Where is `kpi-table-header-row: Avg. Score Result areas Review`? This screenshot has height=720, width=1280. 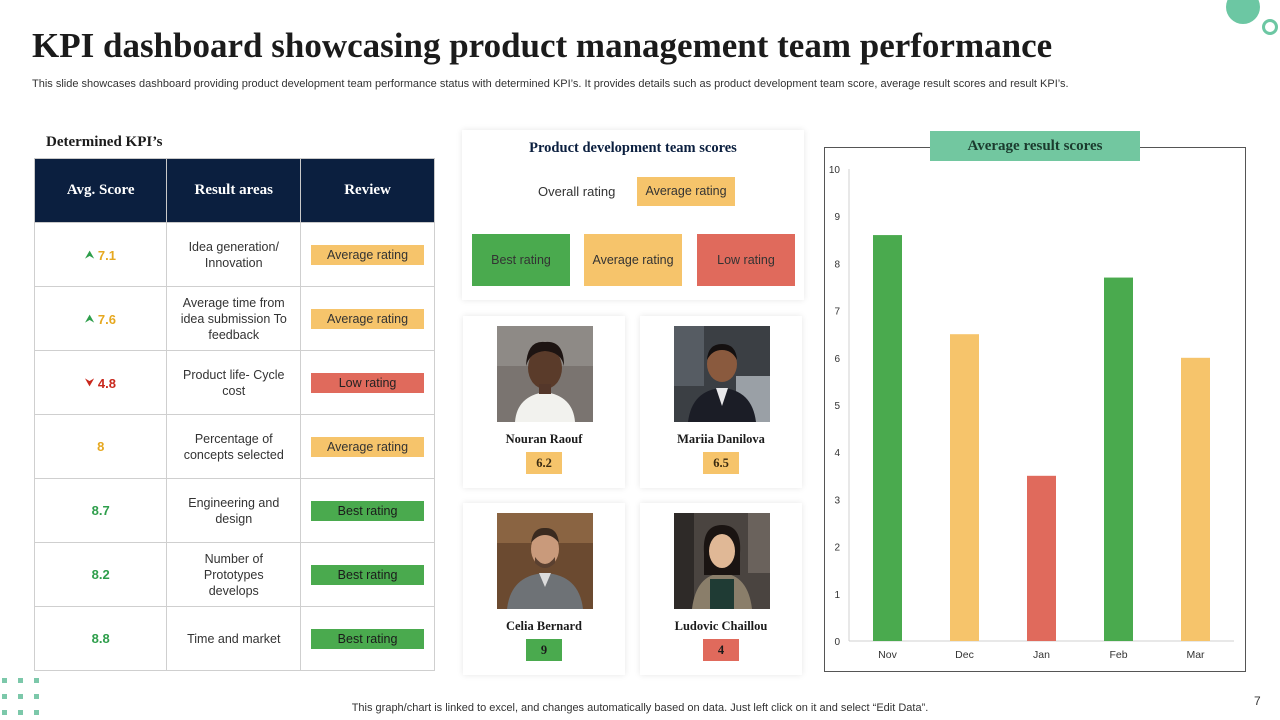
kpi-table-header-row: Avg. Score Result areas Review is located at coordinates (234, 190).